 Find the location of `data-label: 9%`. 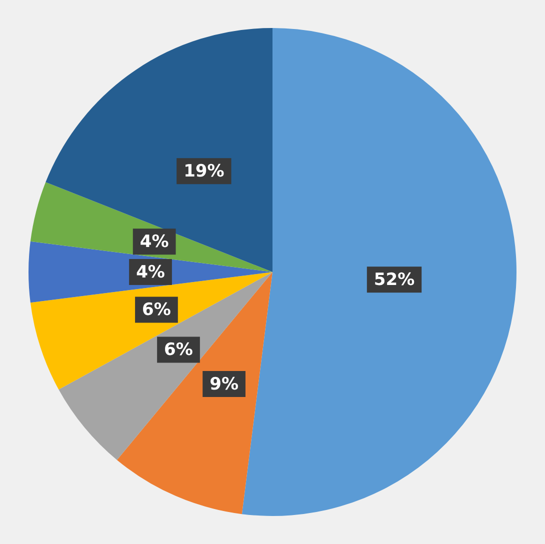

data-label: 9% is located at coordinates (224, 384).